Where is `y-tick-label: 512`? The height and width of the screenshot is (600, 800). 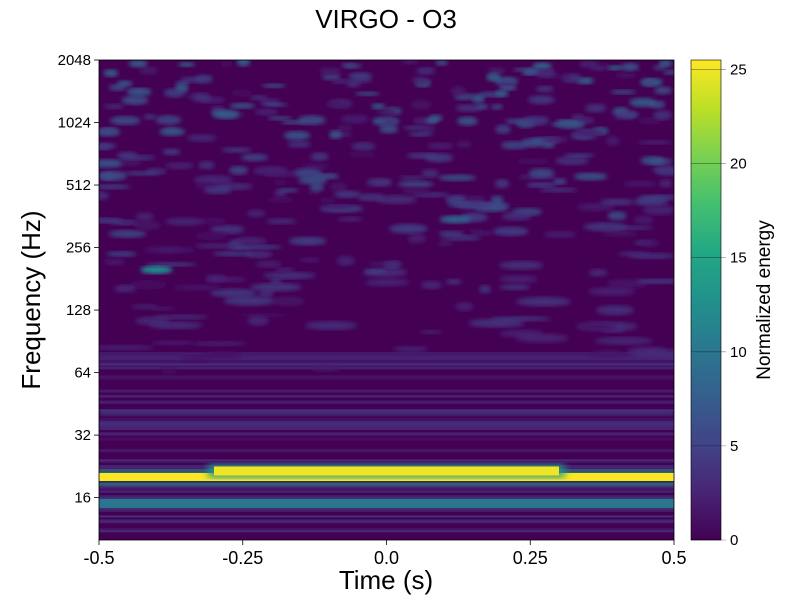
y-tick-label: 512 is located at coordinates (78, 185).